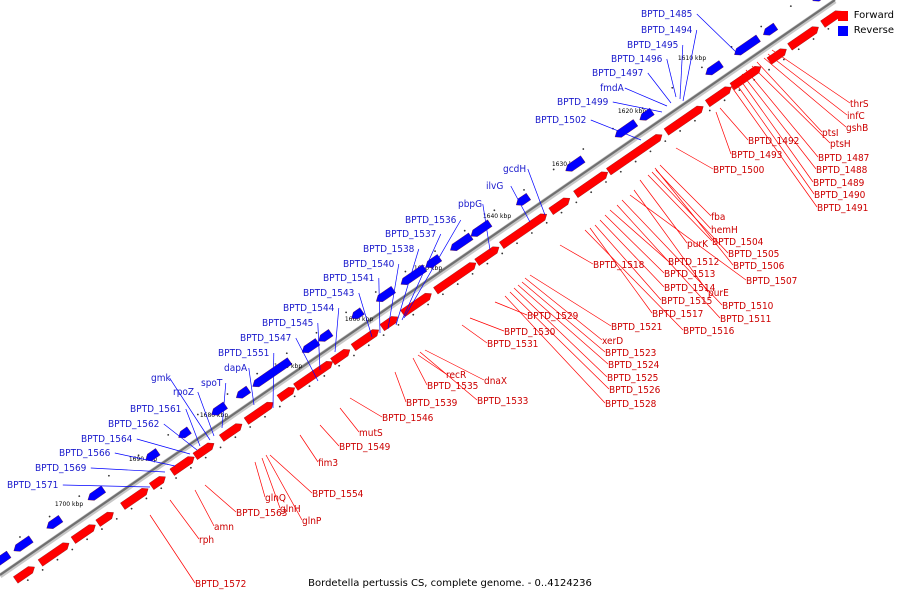 The image size is (900, 600). I want to click on forward-gene-label: BPTD_1510, so click(748, 306).